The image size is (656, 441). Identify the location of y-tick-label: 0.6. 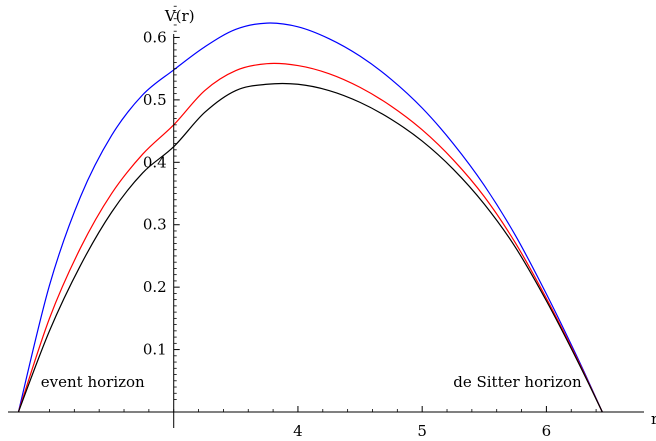
(155, 37).